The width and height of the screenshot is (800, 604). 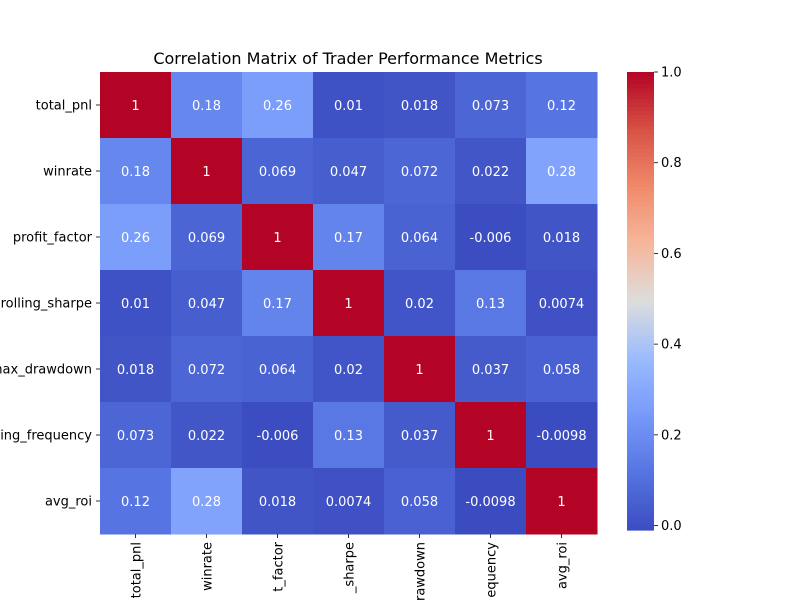 I want to click on cell-annotation: 0.047, so click(x=206, y=304).